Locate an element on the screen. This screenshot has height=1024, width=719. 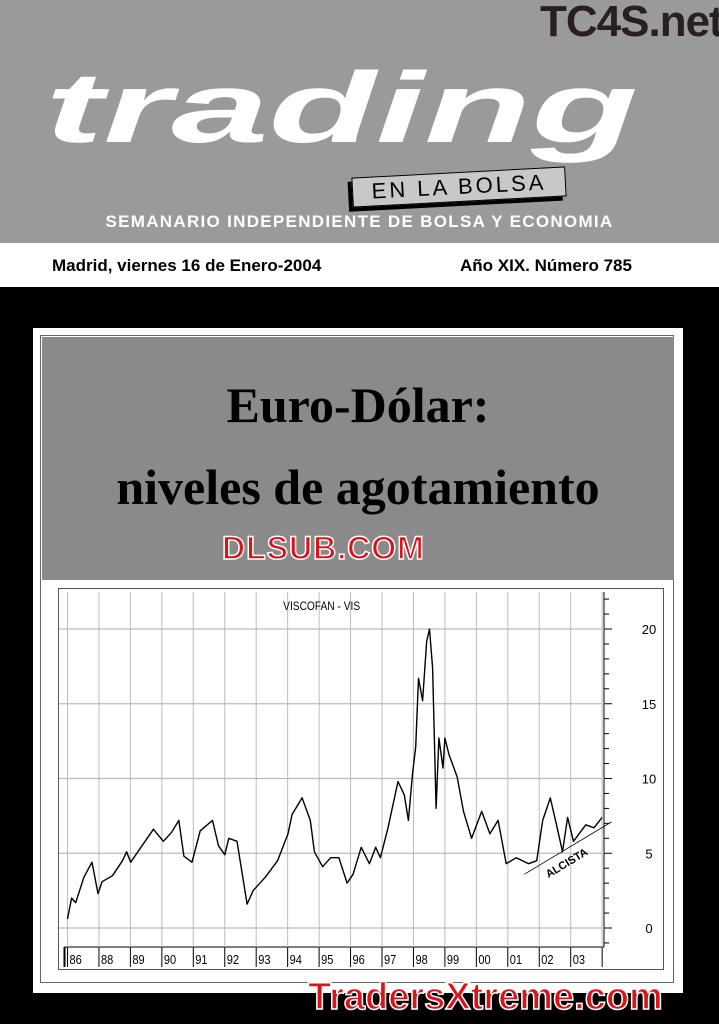
dateline-band is located at coordinates (359, 265).